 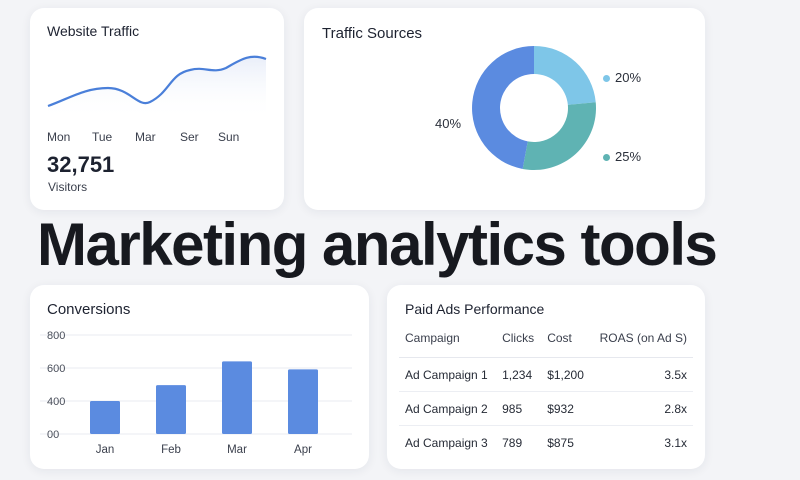 I want to click on visitor-unit: Visitors, so click(x=68, y=187).